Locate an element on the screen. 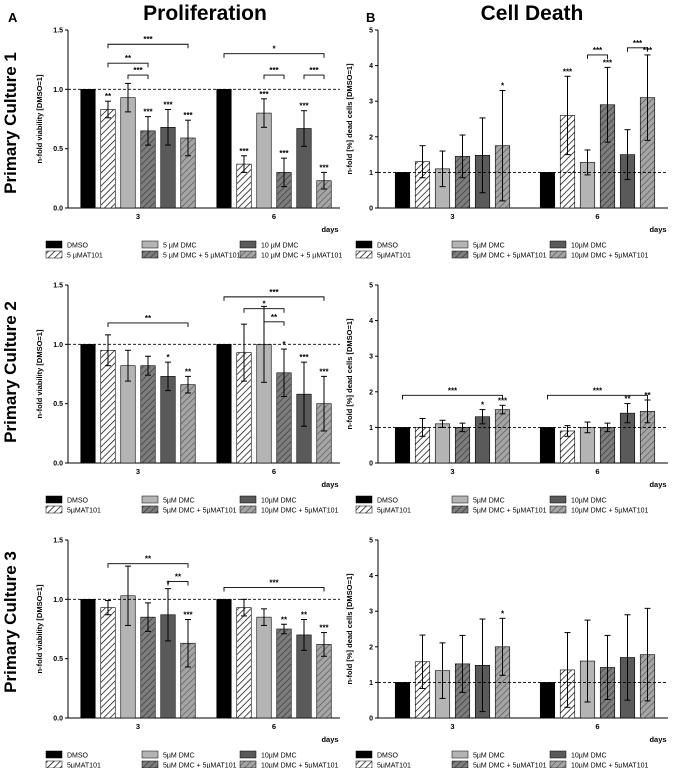 The image size is (677, 768). panel-letter-b: B is located at coordinates (370, 17).